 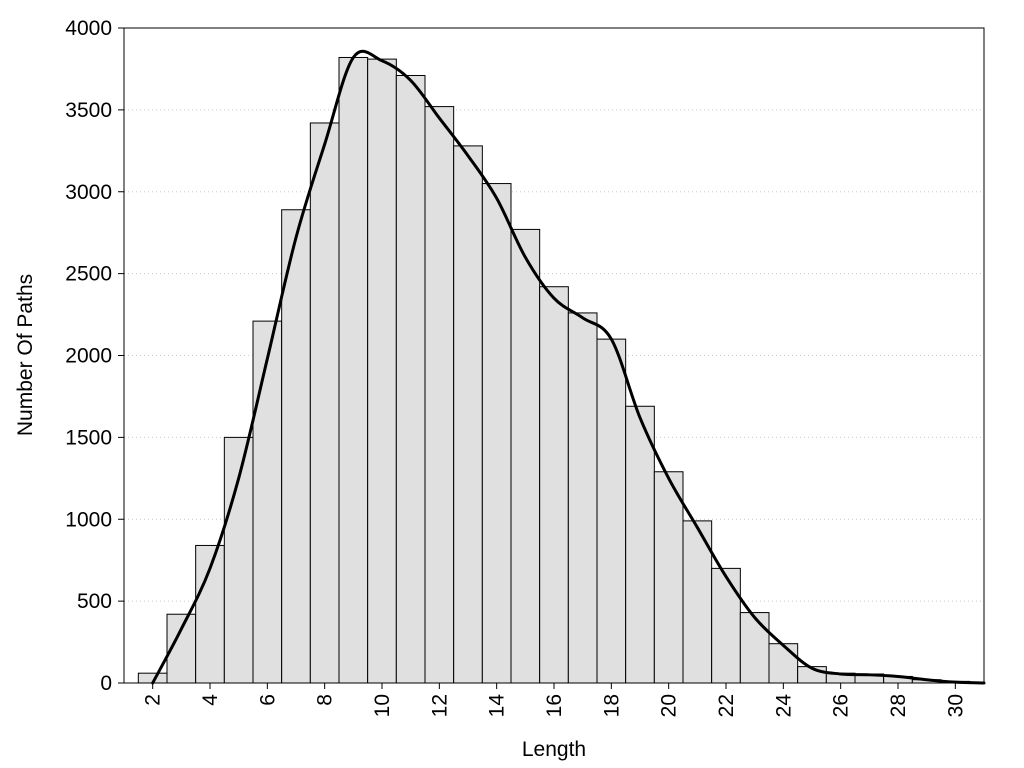 I want to click on x-tick-label: 18, so click(x=611, y=705).